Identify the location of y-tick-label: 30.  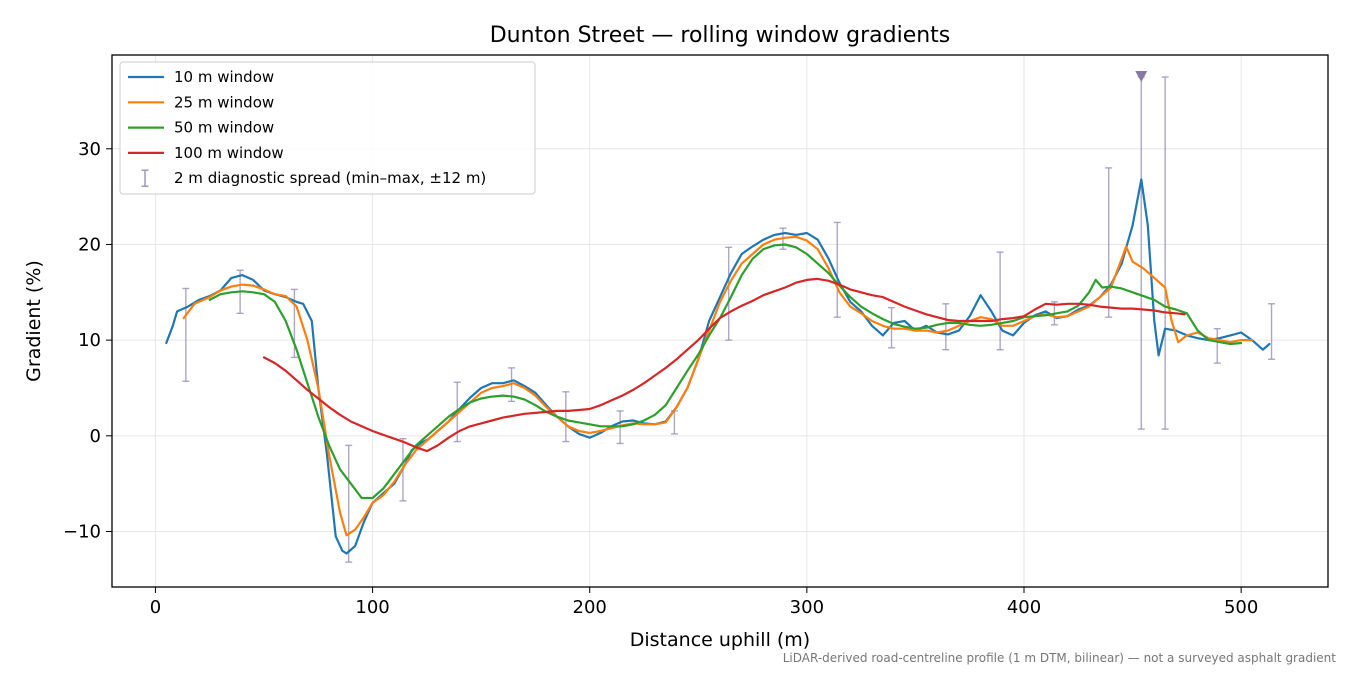
(89, 149).